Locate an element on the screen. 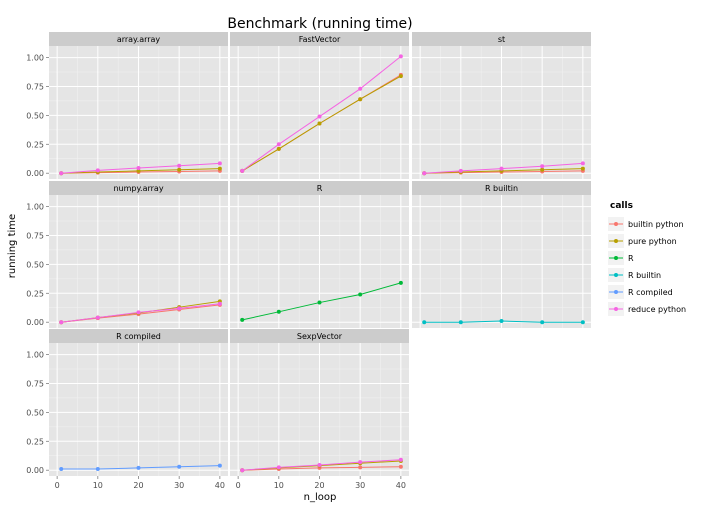  facet-label: st is located at coordinates (501, 39).